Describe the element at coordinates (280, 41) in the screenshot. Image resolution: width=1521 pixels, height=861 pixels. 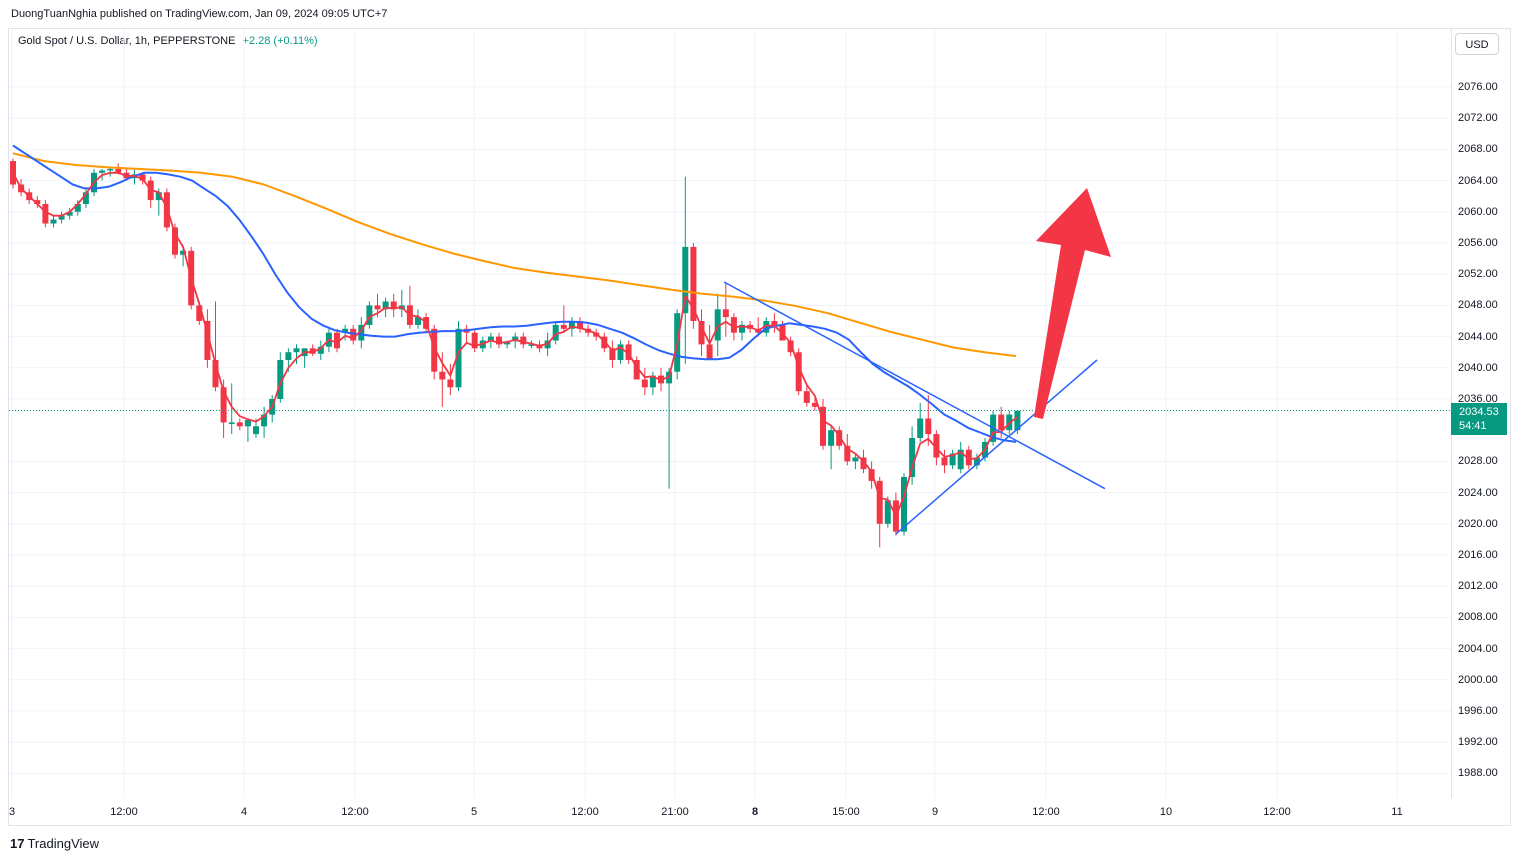
I see `price-change: +2.28 (+0.11%)` at that location.